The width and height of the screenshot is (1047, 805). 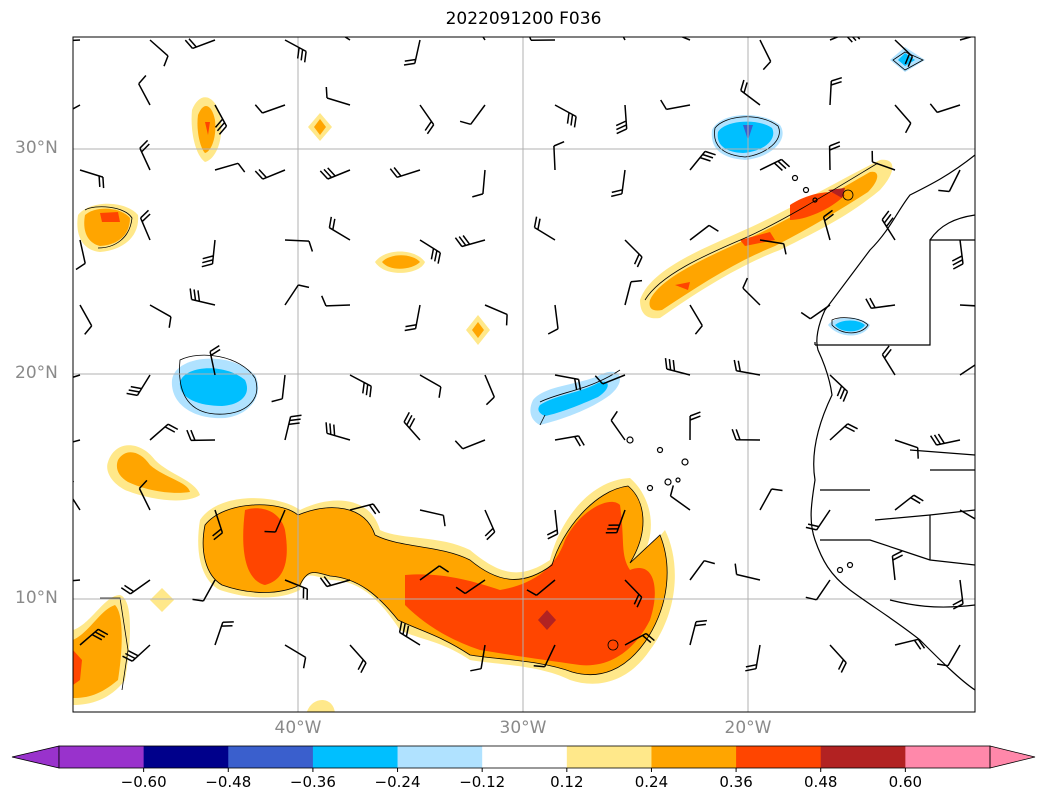 I want to click on red-band-south, so click(x=265, y=546).